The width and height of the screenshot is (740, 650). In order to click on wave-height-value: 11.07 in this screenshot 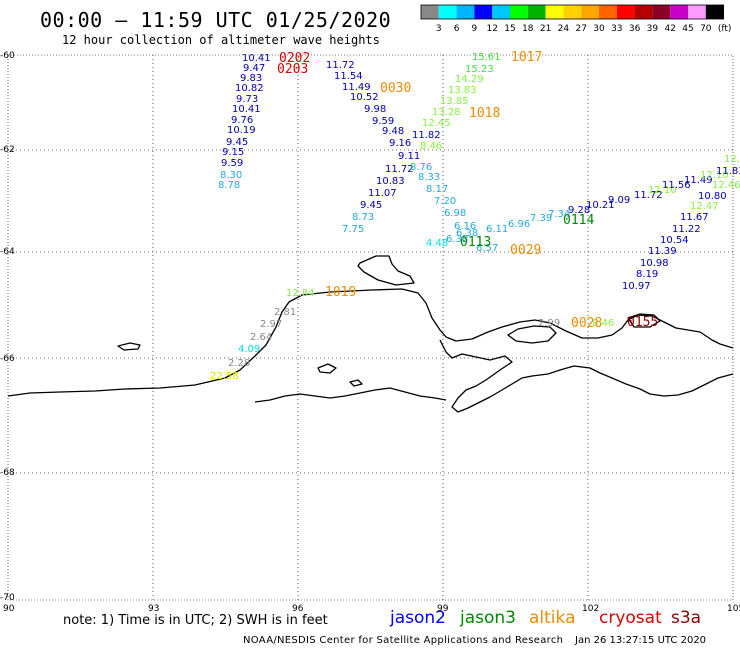, I will do `click(382, 193)`.